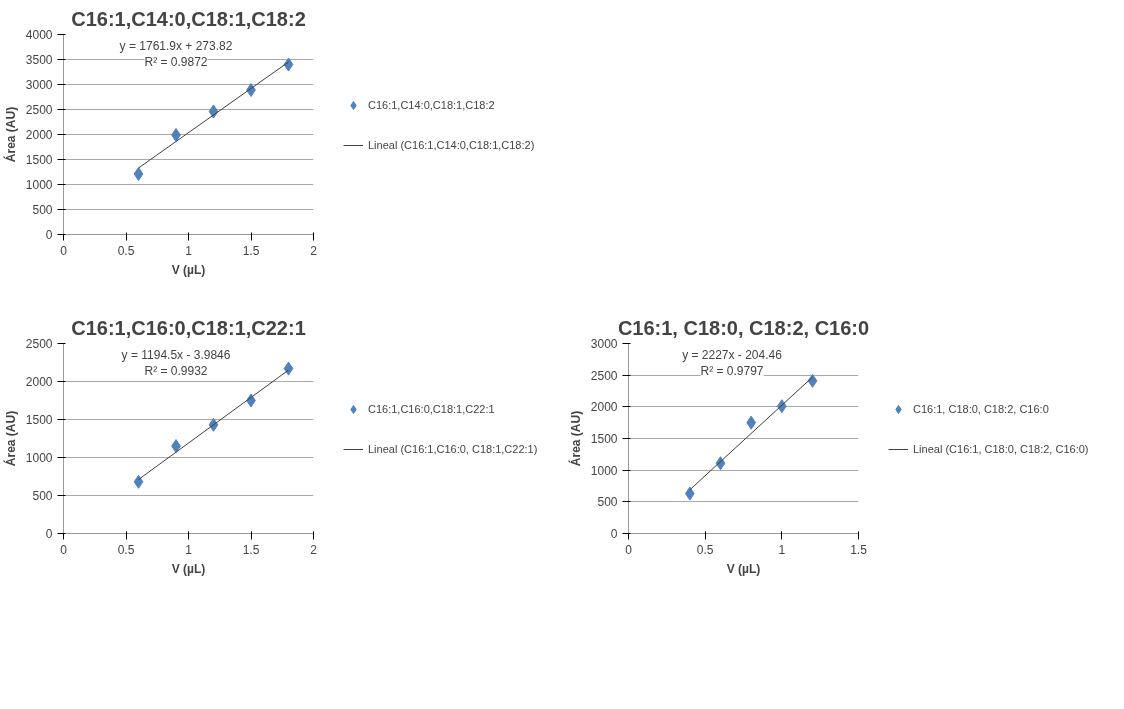  I want to click on chart-title: C16:1, C18:0, C18:2, C16:0, so click(743, 327).